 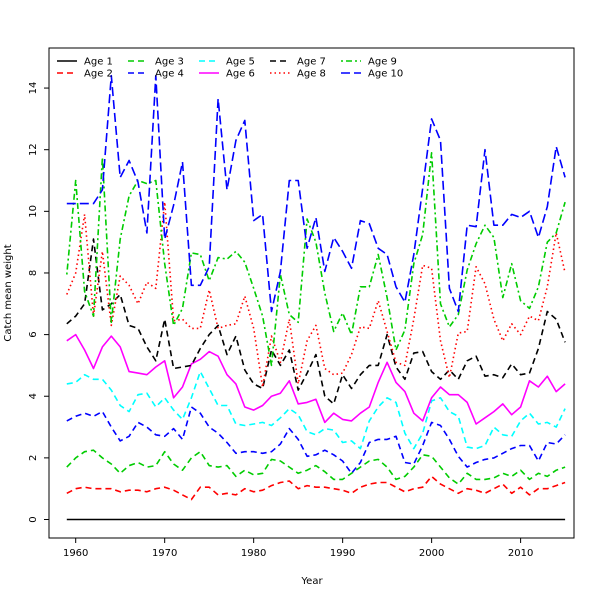 What do you see at coordinates (8, 292) in the screenshot?
I see `y-axis-label: Catch mean weight` at bounding box center [8, 292].